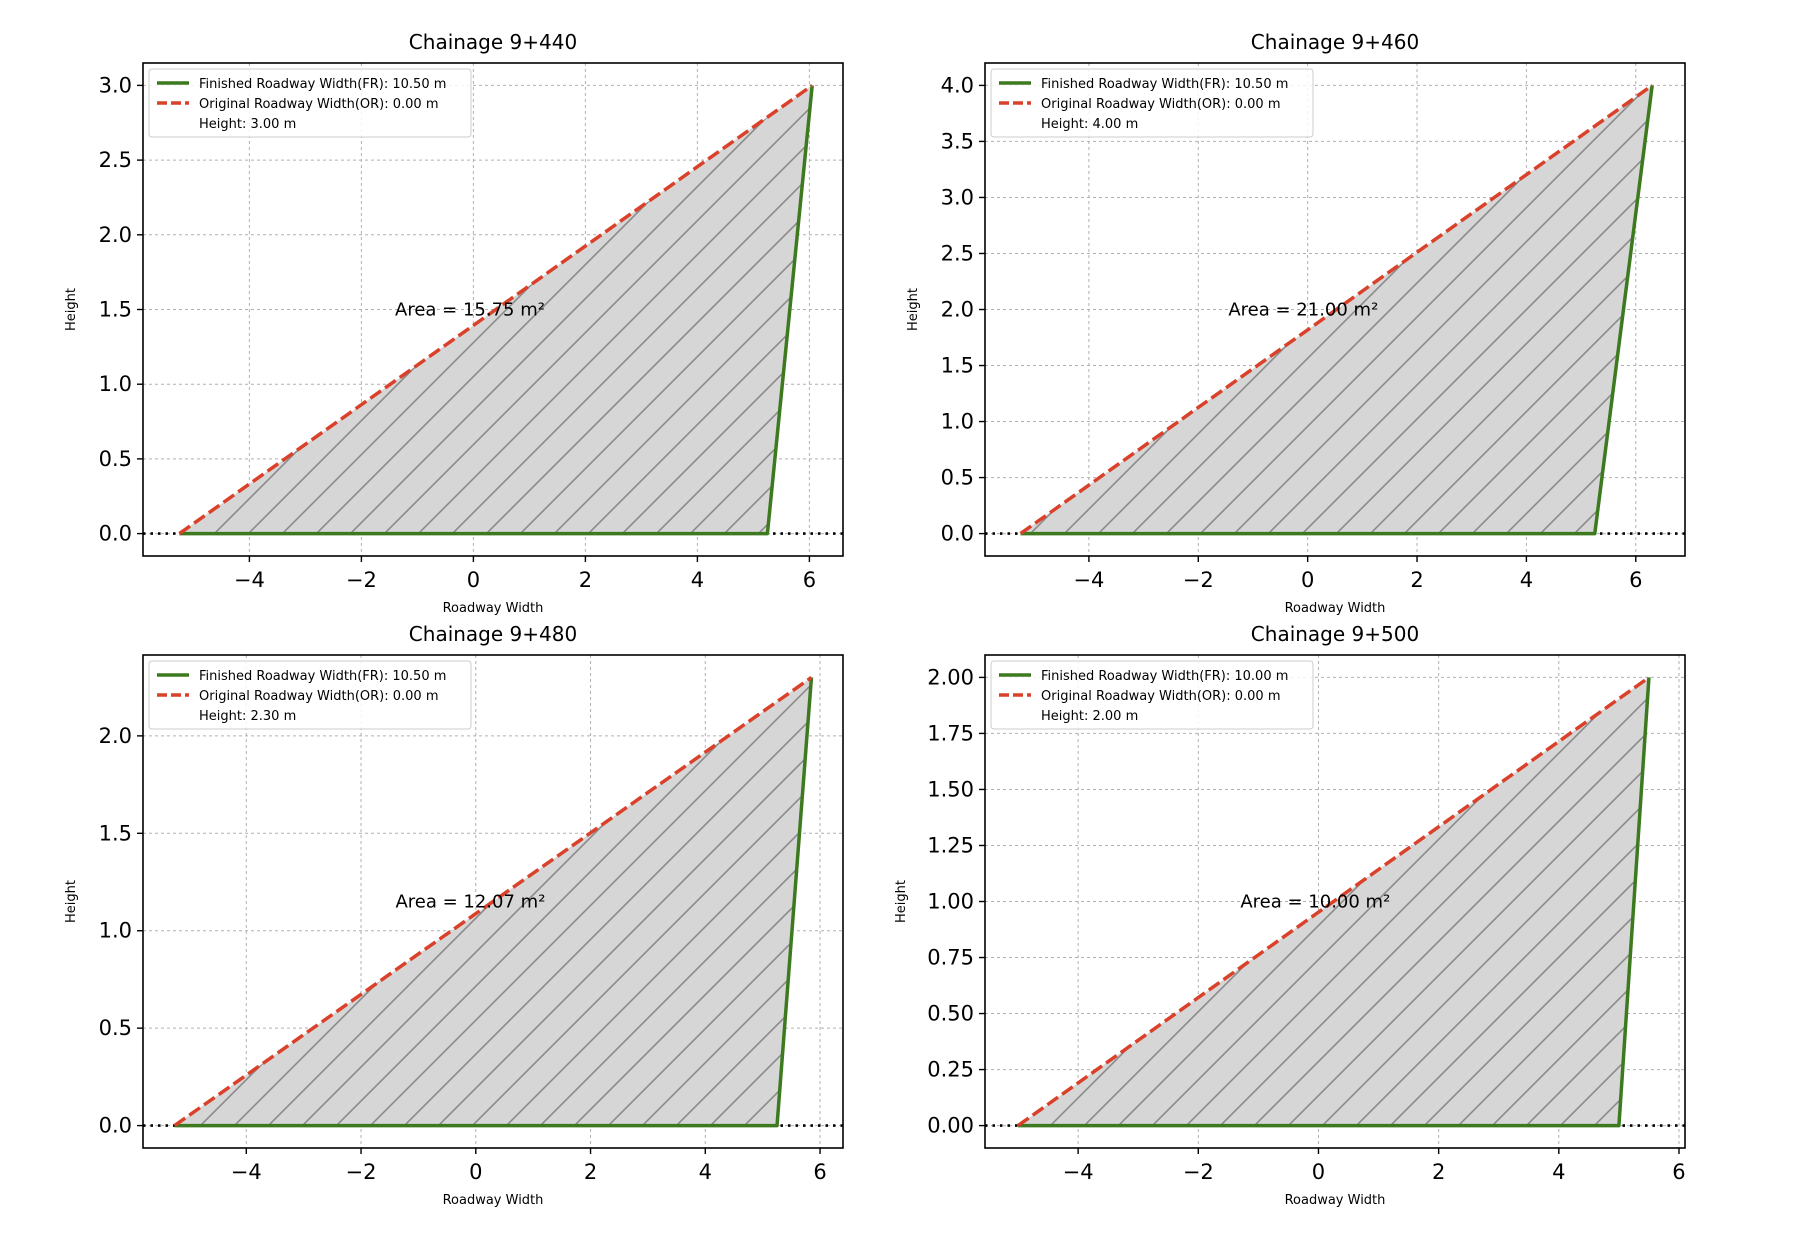 Image resolution: width=1802 pixels, height=1236 pixels. What do you see at coordinates (1335, 42) in the screenshot?
I see `chart-title: Chainage 9+460` at bounding box center [1335, 42].